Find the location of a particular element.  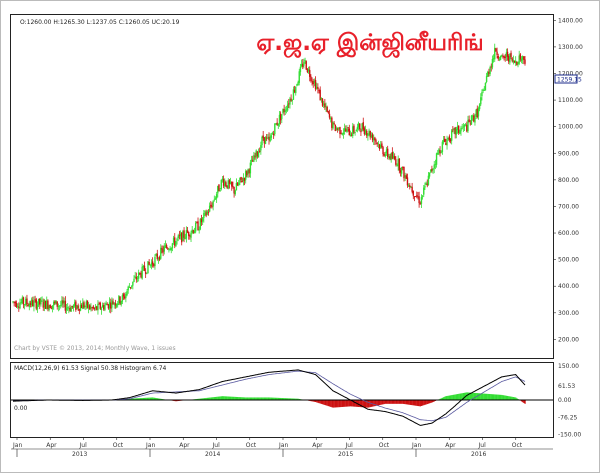

x-tick-label: Jul is located at coordinates (482, 445).